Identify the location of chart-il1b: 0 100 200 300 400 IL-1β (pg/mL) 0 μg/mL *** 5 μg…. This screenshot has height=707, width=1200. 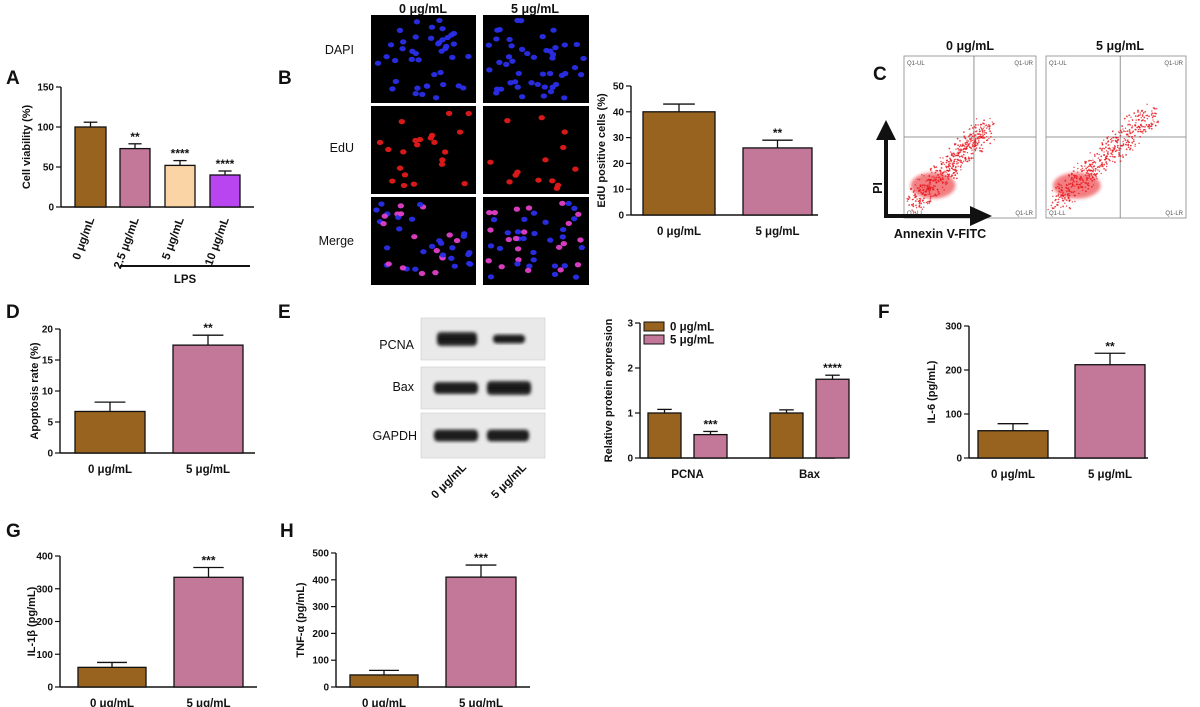
(141, 629).